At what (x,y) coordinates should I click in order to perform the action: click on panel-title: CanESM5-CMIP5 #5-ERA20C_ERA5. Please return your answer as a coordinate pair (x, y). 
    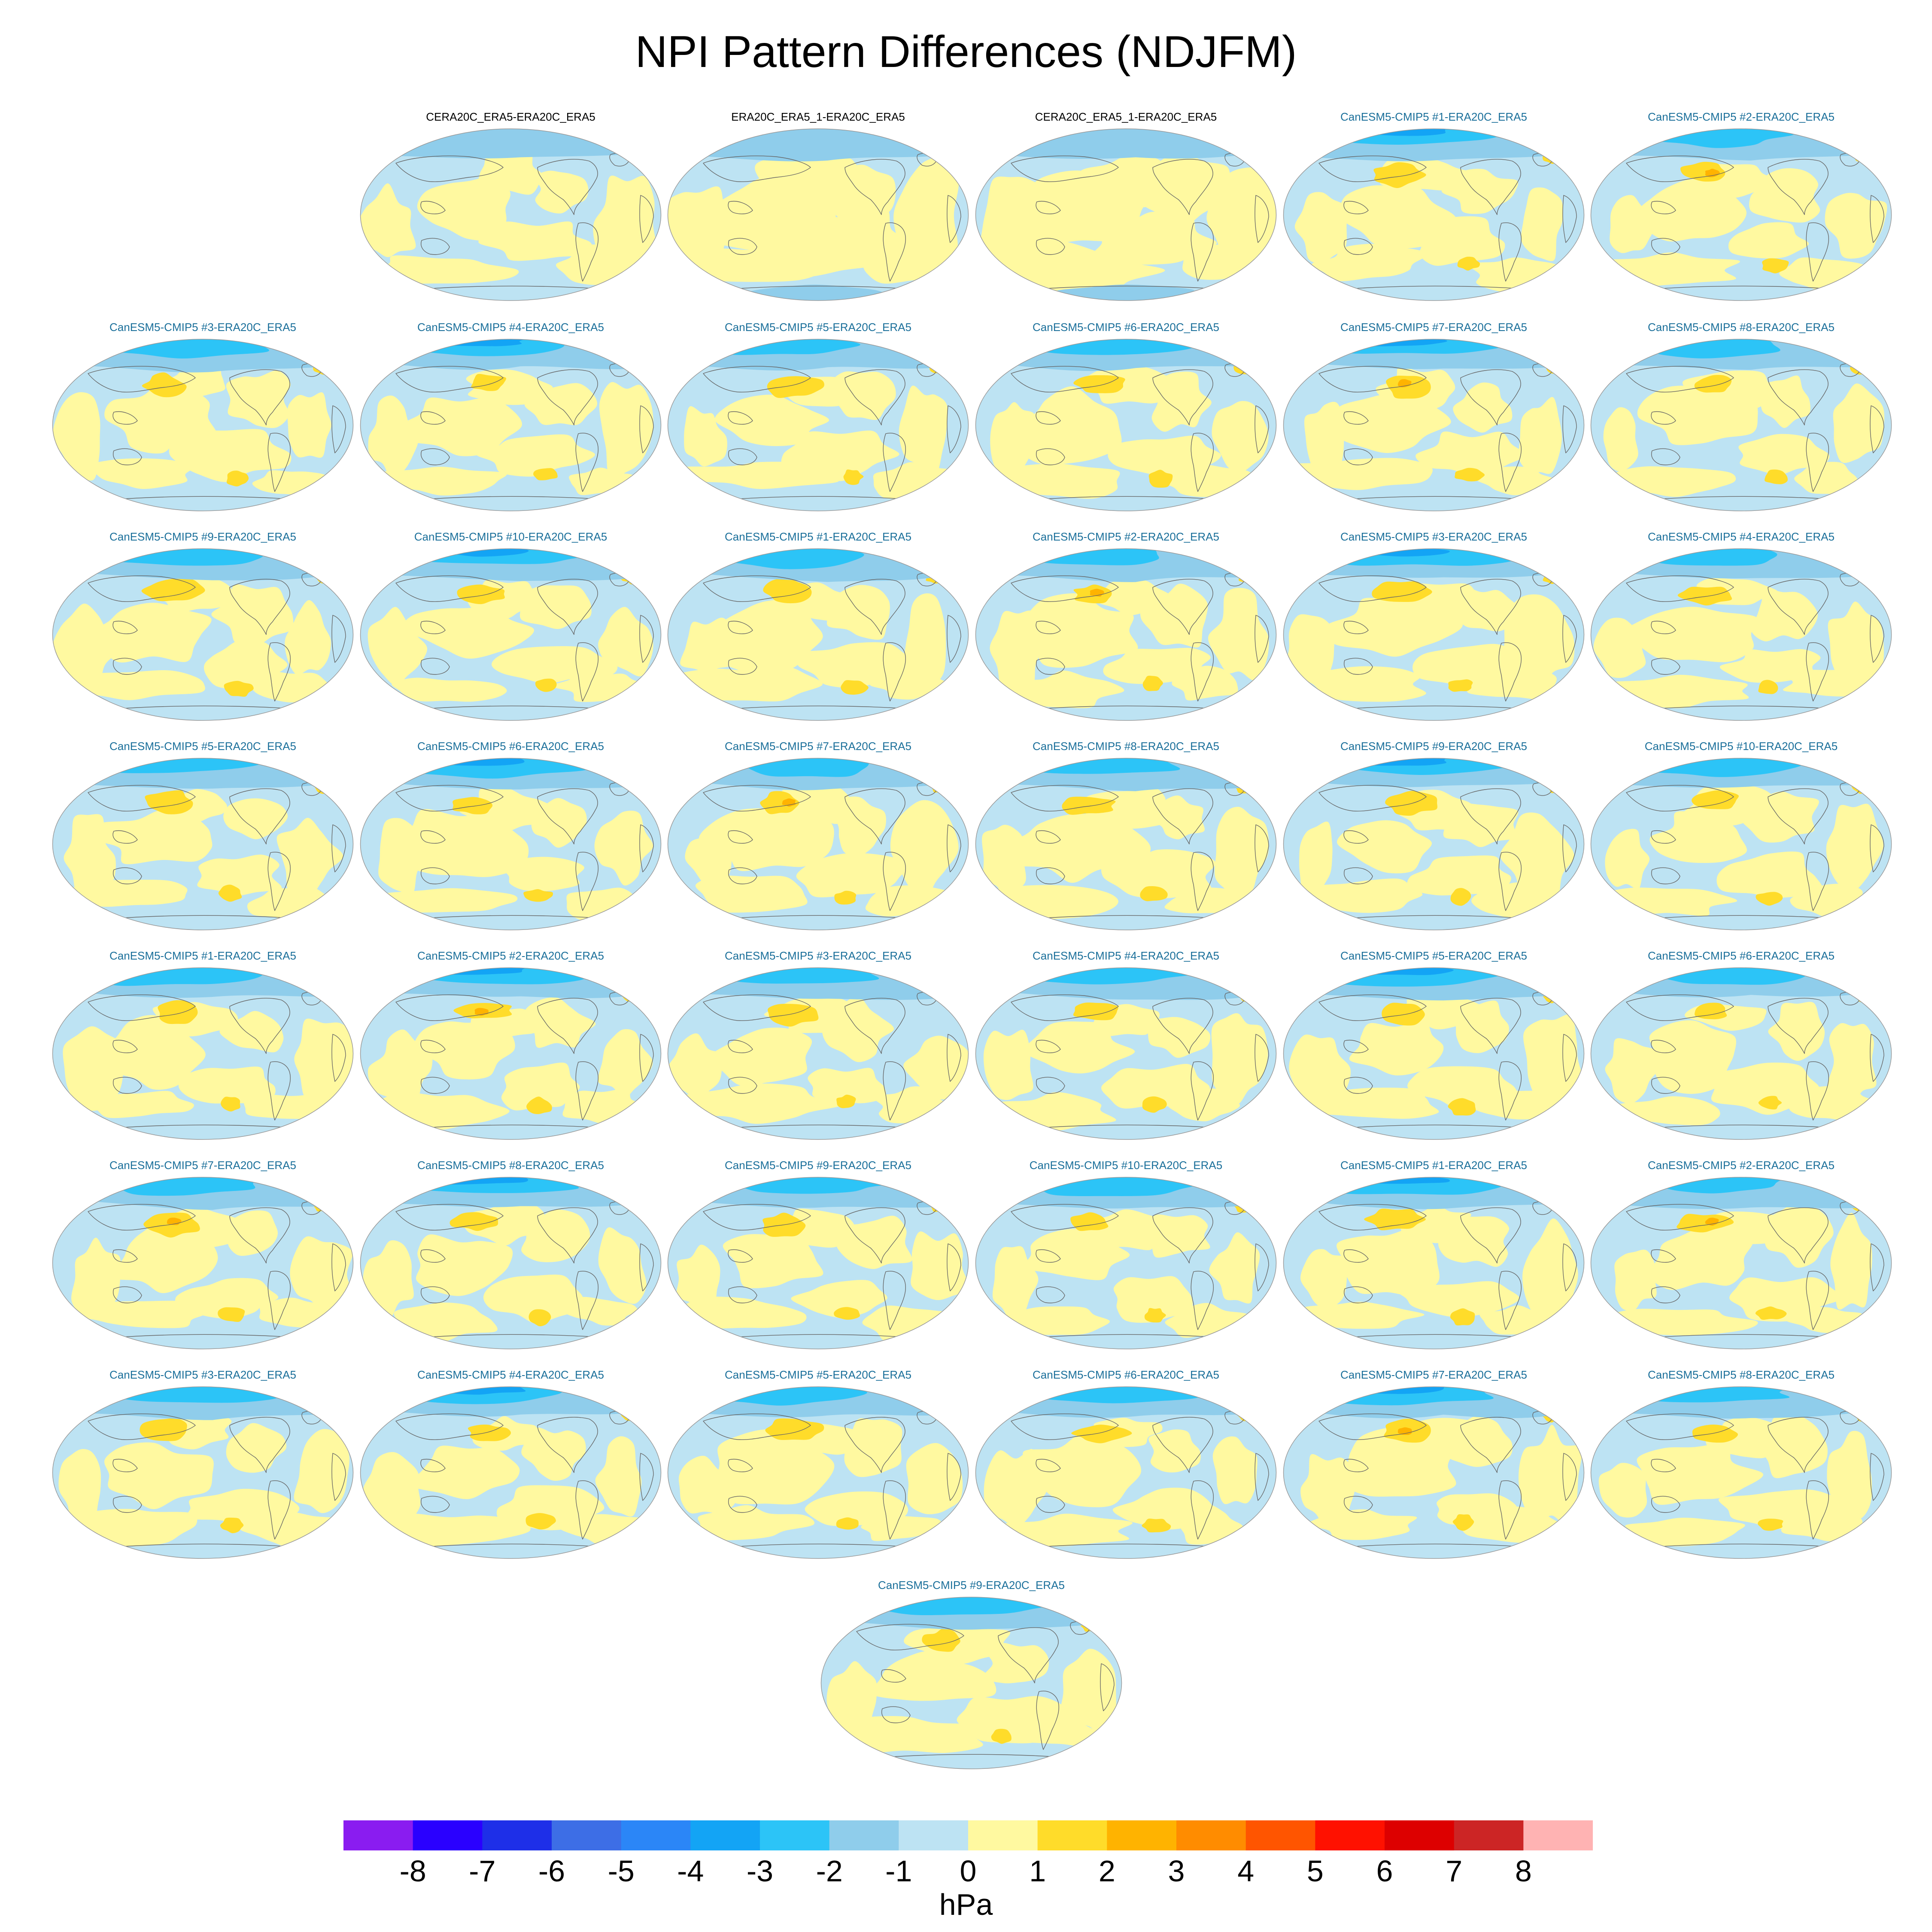
    Looking at the image, I should click on (818, 327).